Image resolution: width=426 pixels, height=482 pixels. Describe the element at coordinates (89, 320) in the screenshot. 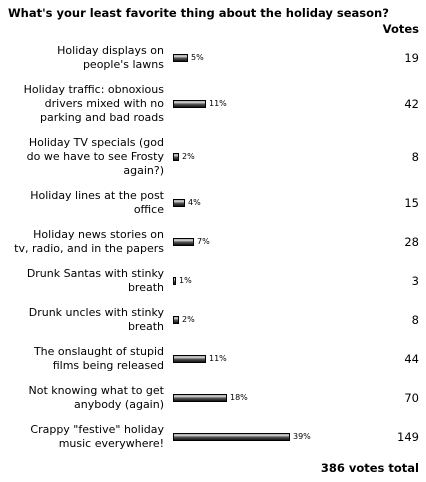

I see `option-label: Drunk uncles with stinky breath` at that location.